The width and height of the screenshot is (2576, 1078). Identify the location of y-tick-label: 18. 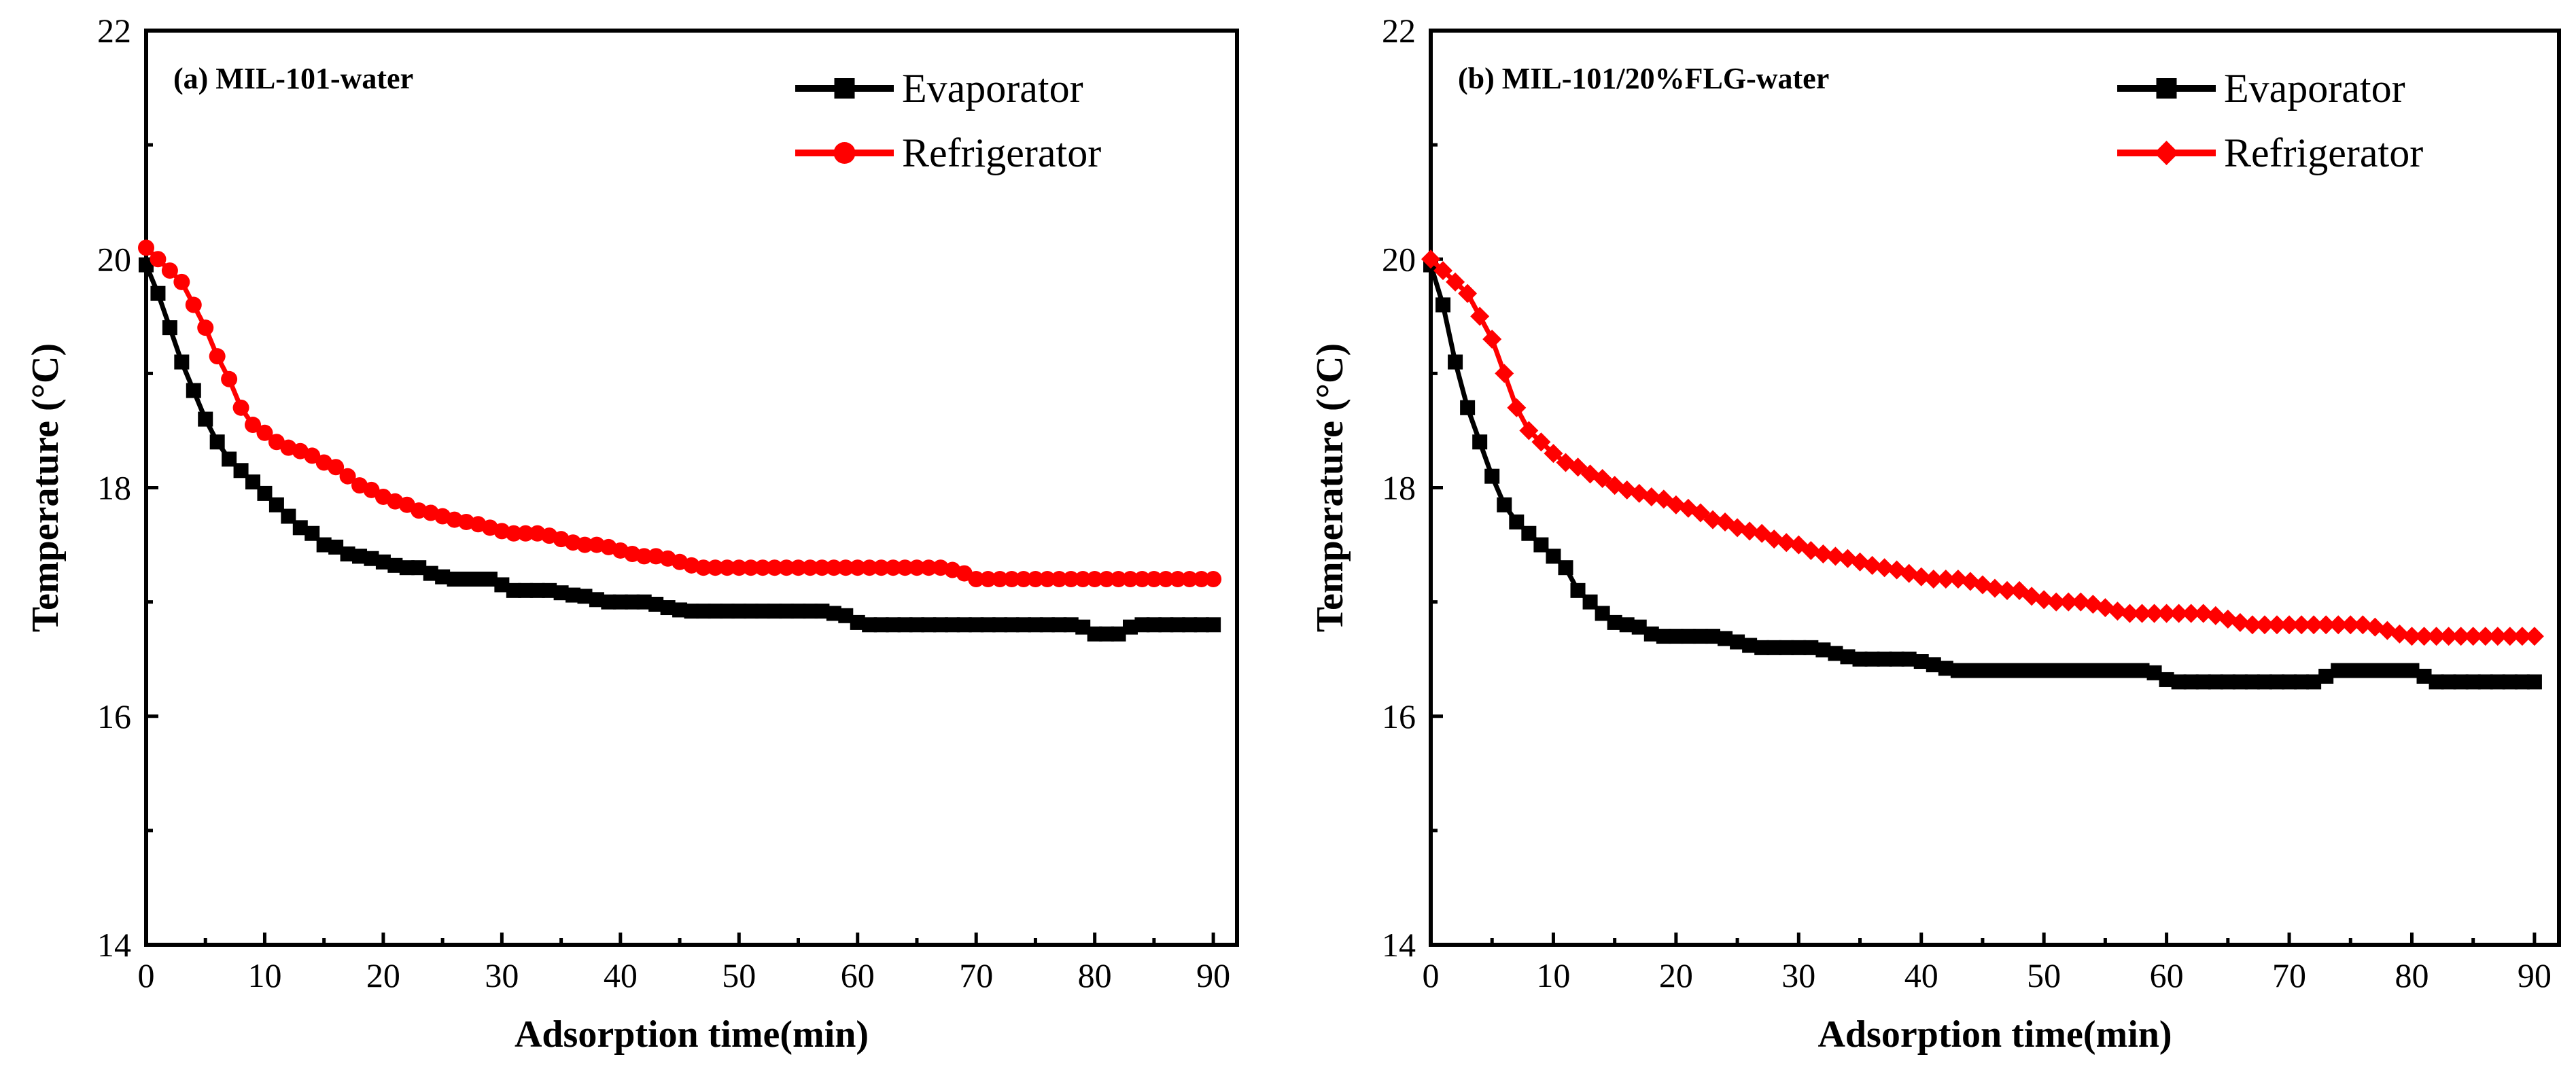
(114, 488).